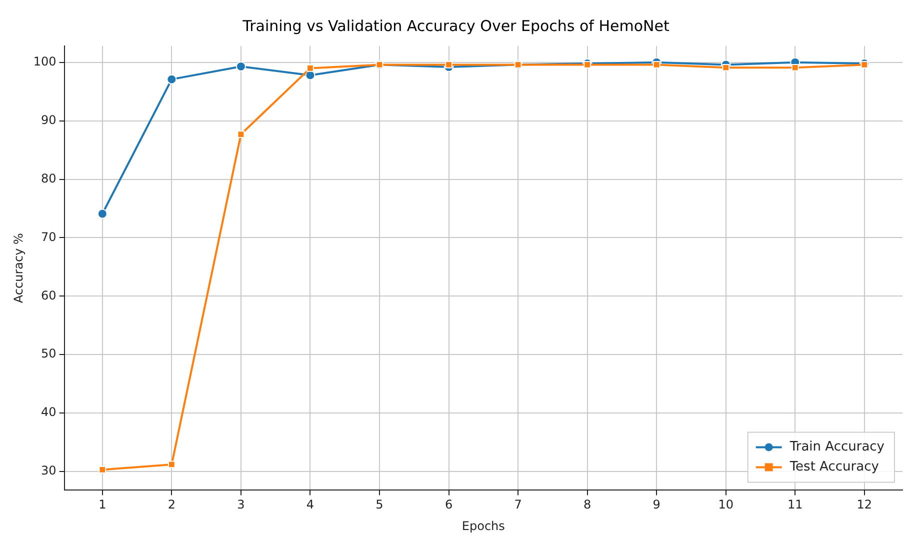 The image size is (920, 549). What do you see at coordinates (834, 467) in the screenshot?
I see `legend-label: Test Accuracy` at bounding box center [834, 467].